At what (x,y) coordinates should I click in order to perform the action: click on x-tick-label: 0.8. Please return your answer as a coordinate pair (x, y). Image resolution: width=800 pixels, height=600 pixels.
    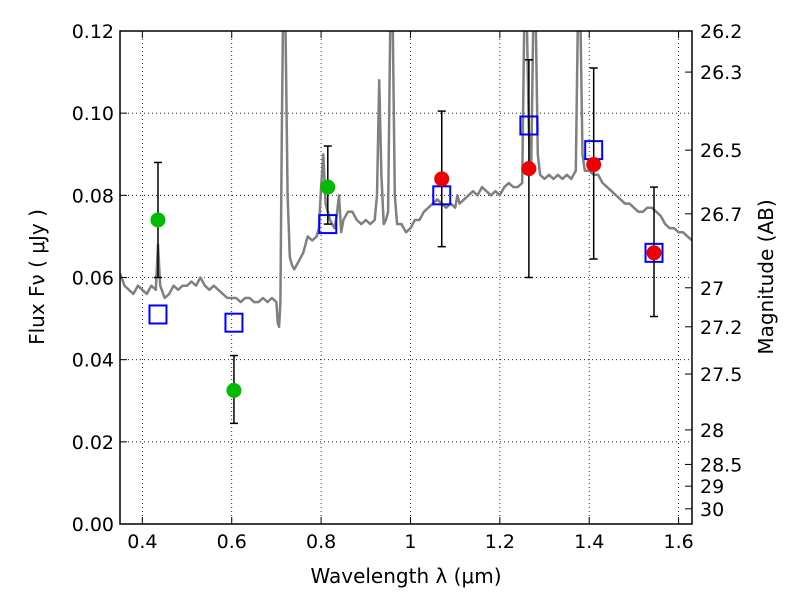
    Looking at the image, I should click on (321, 542).